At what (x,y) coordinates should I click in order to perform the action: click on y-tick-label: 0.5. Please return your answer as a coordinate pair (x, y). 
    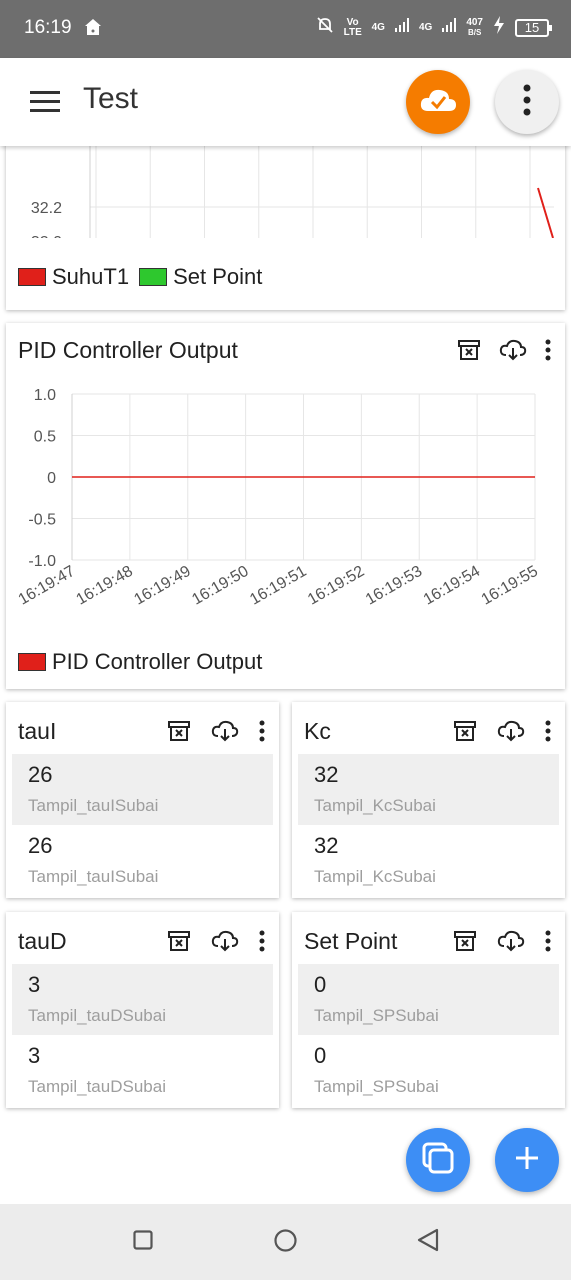
    Looking at the image, I should click on (45, 437).